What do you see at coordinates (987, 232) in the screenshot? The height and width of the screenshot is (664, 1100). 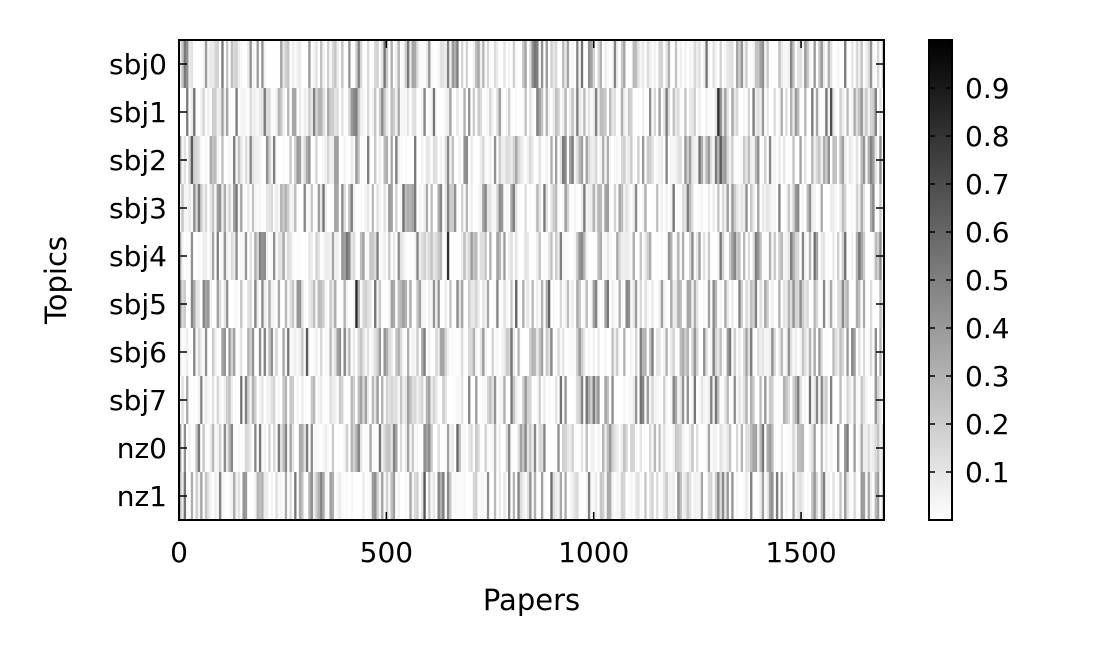 I see `colorbar-tick-label: 0.6` at bounding box center [987, 232].